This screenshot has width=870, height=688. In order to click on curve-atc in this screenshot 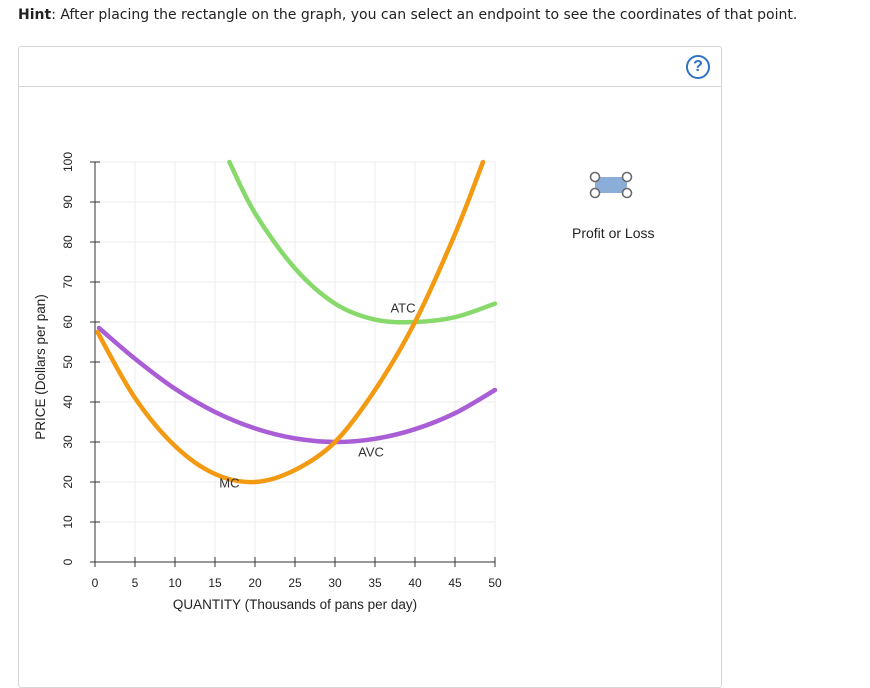, I will do `click(362, 242)`.